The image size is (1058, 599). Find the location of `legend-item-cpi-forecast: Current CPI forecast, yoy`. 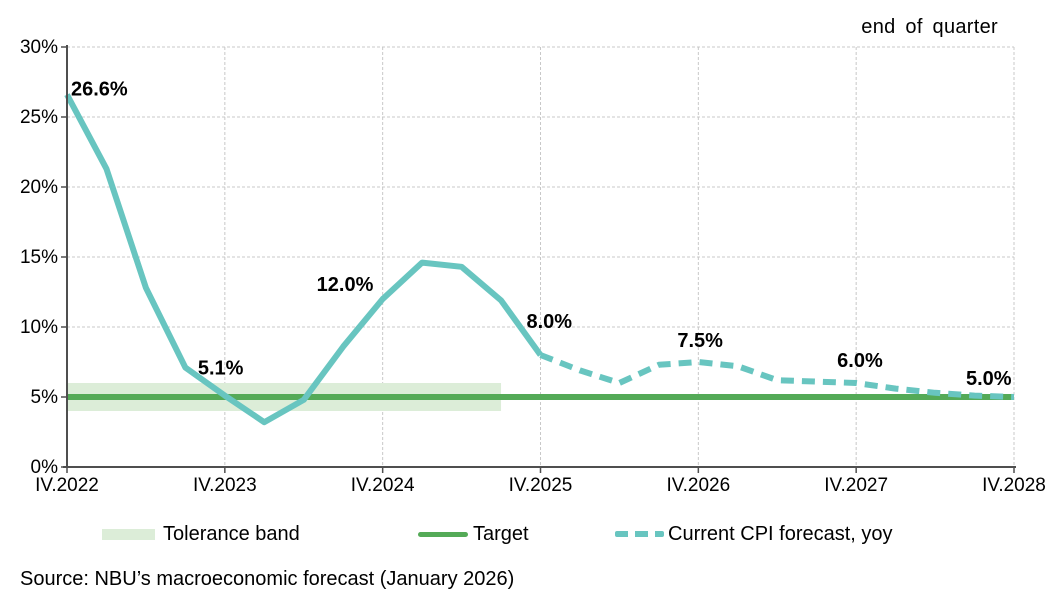

legend-item-cpi-forecast: Current CPI forecast, yoy is located at coordinates (754, 534).